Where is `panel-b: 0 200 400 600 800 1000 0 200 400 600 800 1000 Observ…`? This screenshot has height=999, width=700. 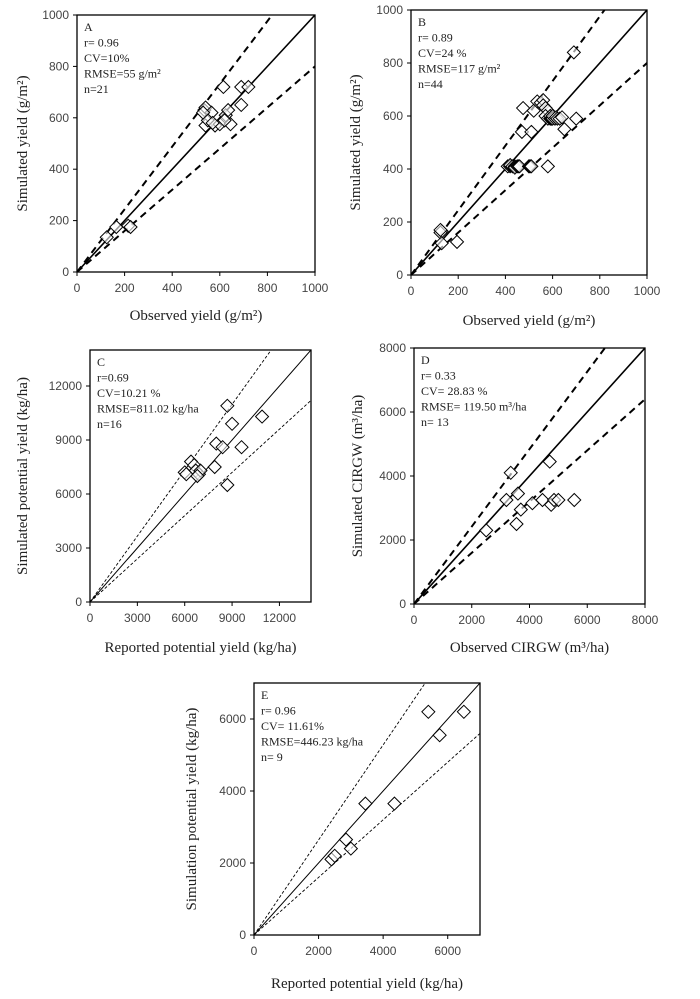
panel-b: 0 200 400 600 800 1000 0 200 400 600 800 1000 Observ… is located at coordinates (504, 166).